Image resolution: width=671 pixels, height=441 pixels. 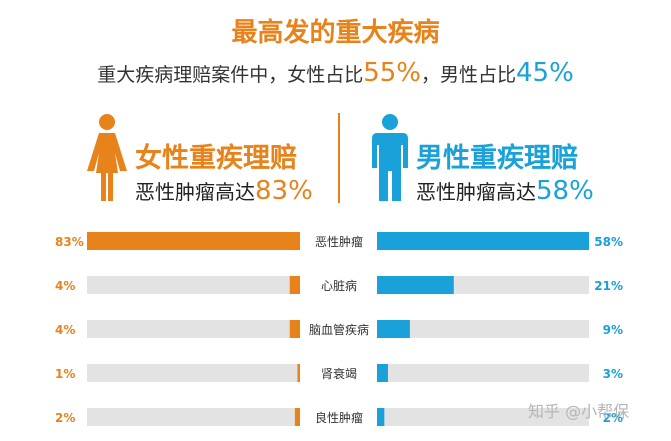 I want to click on category-label: 心脏病, so click(x=339, y=285).